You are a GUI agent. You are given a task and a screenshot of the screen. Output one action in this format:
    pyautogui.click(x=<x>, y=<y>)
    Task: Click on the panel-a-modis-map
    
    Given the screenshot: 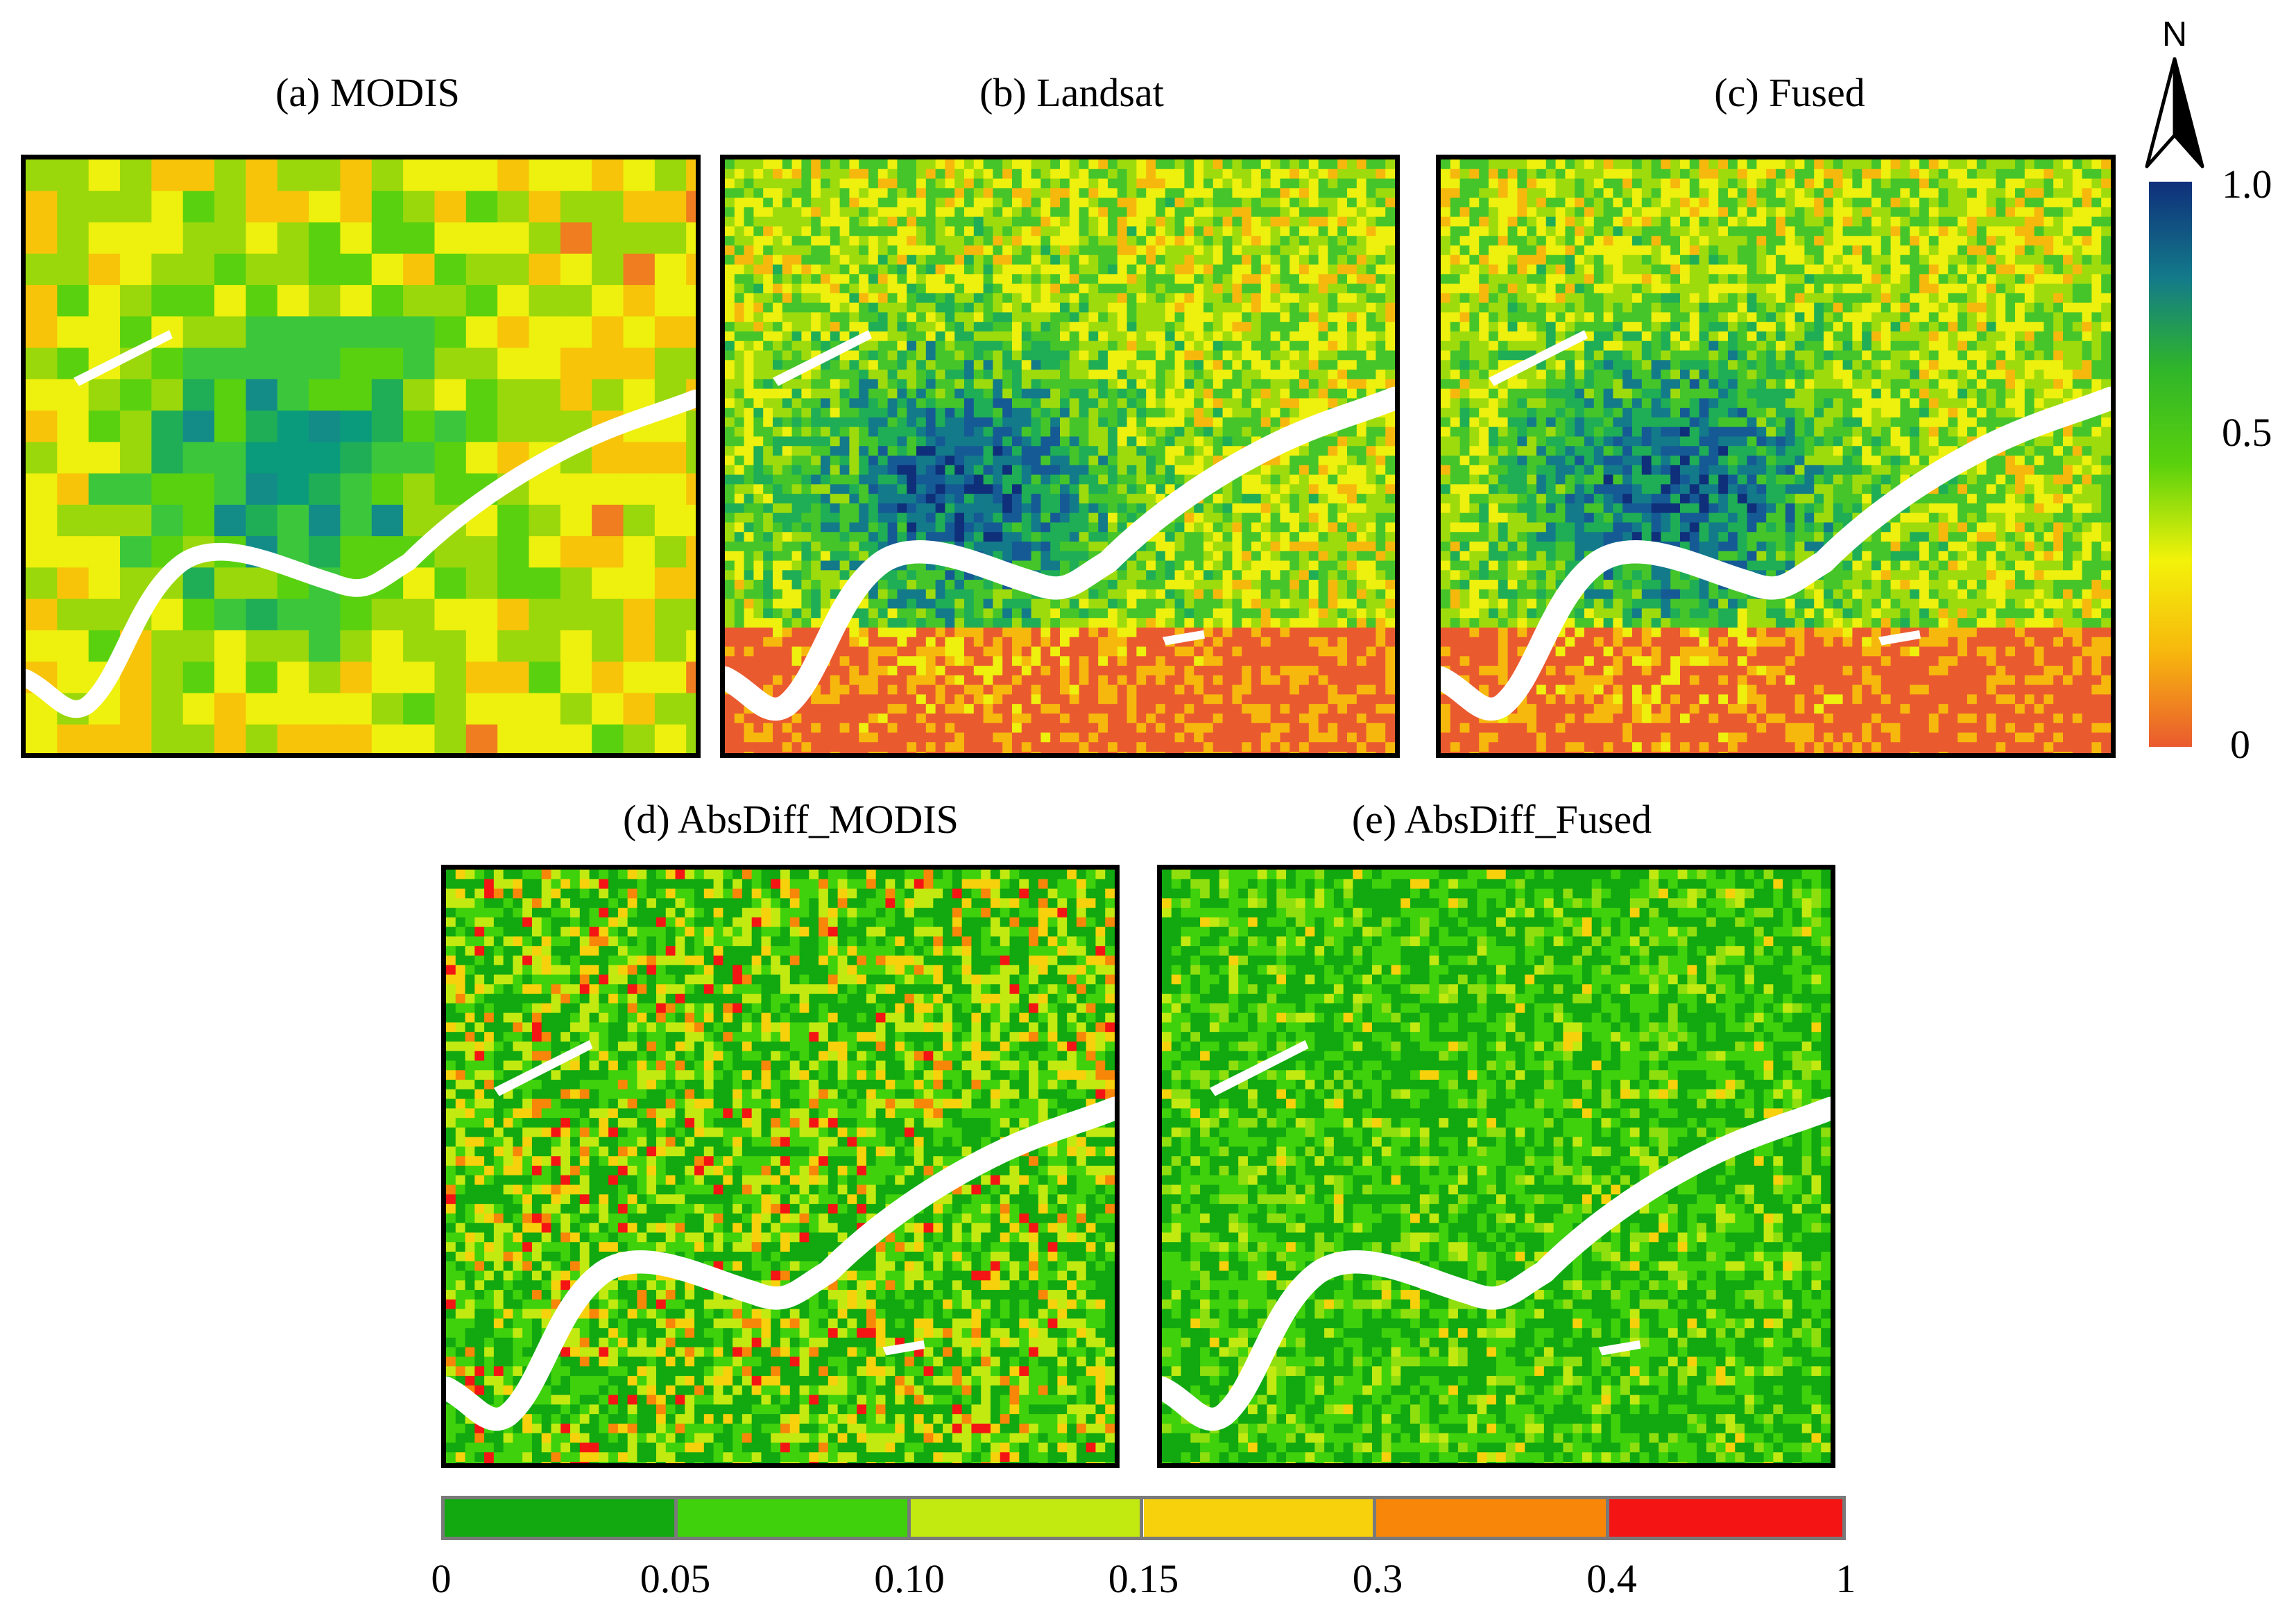 What is the action you would take?
    pyautogui.click(x=361, y=456)
    